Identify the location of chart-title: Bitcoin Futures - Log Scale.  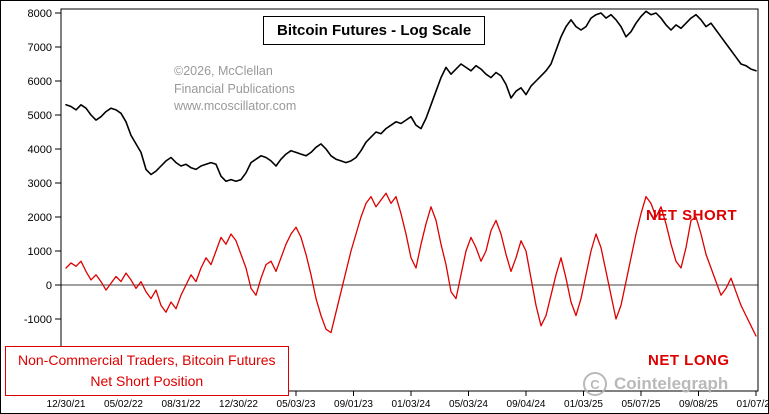
(374, 30).